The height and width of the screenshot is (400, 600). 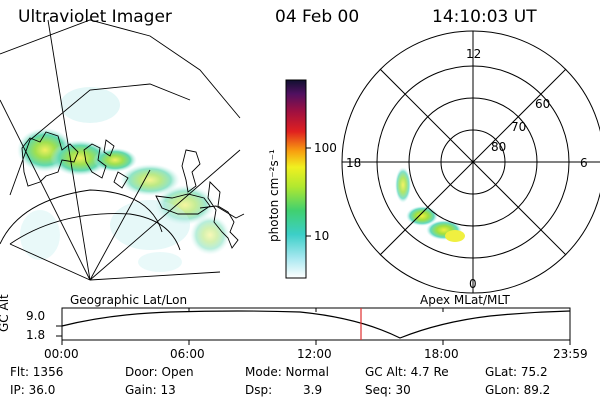 I want to click on mlt-label-6: 6, so click(x=584, y=163).